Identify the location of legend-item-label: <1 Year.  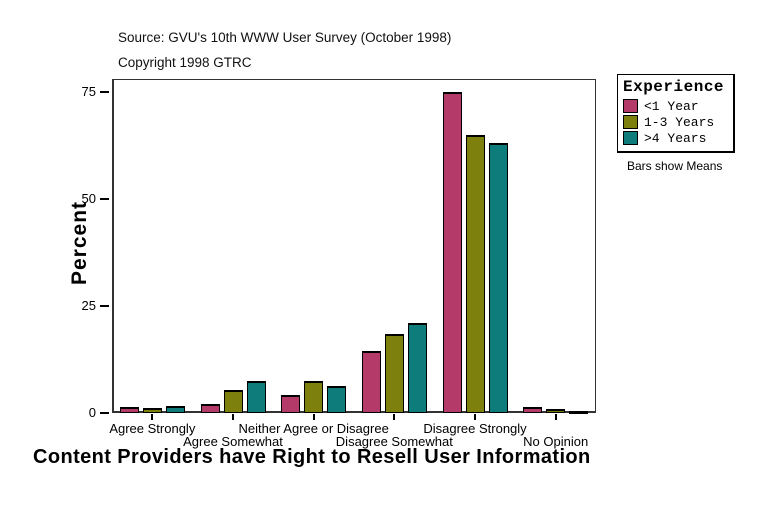
(671, 106).